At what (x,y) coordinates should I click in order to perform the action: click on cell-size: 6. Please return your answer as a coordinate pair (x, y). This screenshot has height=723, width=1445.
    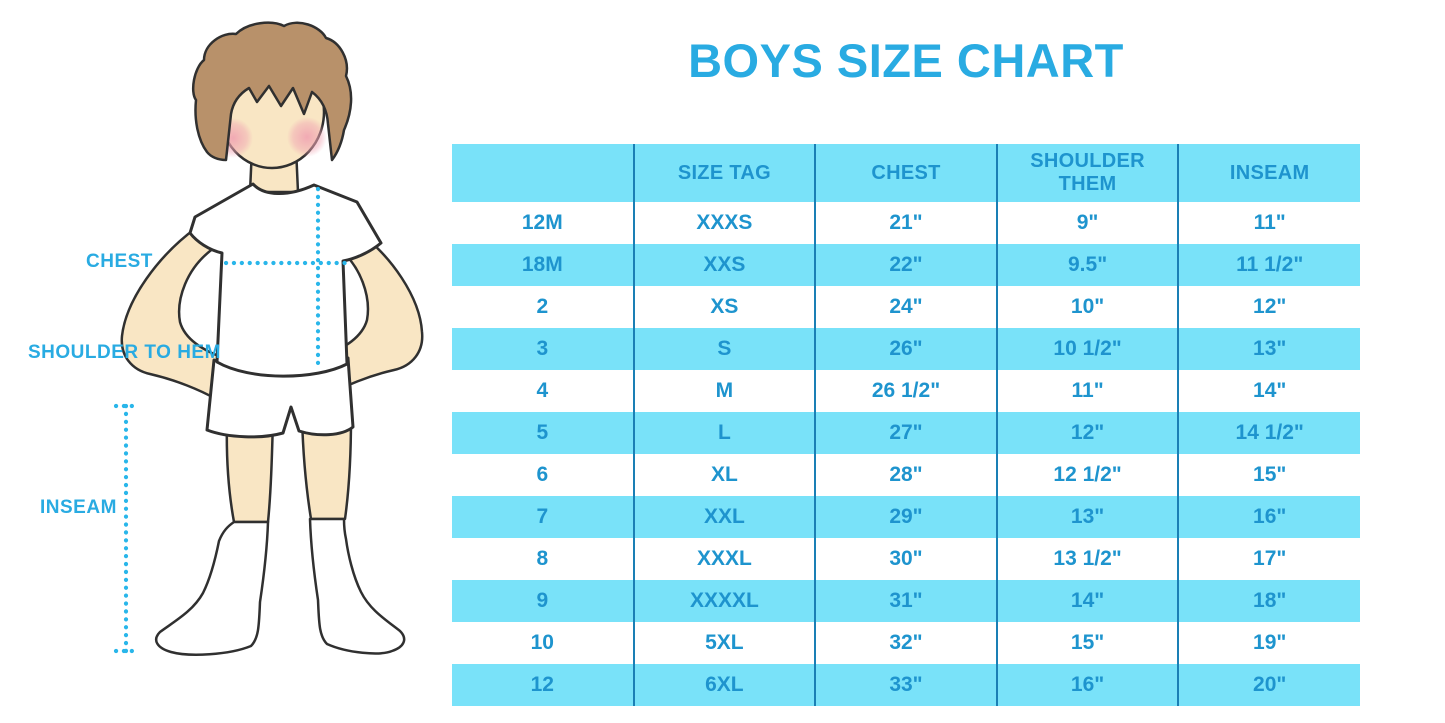
    Looking at the image, I should click on (542, 474).